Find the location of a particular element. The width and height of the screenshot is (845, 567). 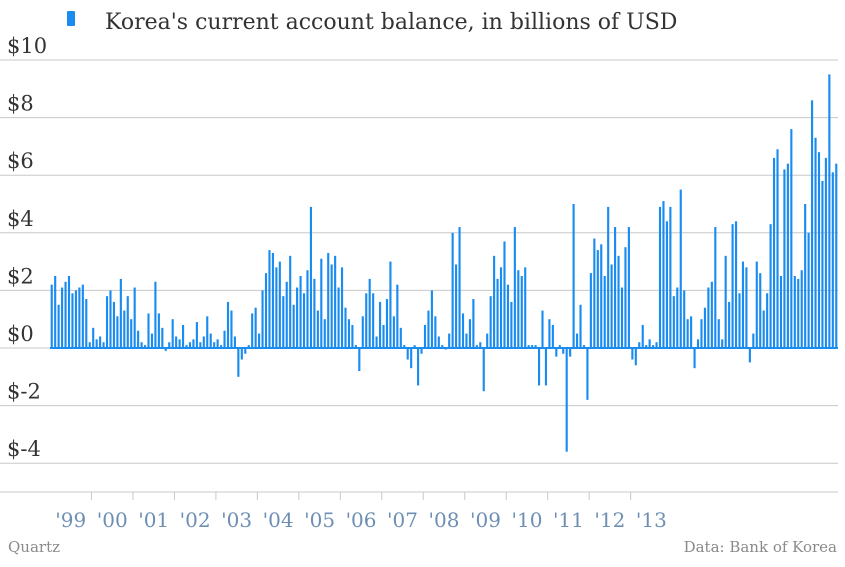

x-tick-label: '02 is located at coordinates (195, 520).